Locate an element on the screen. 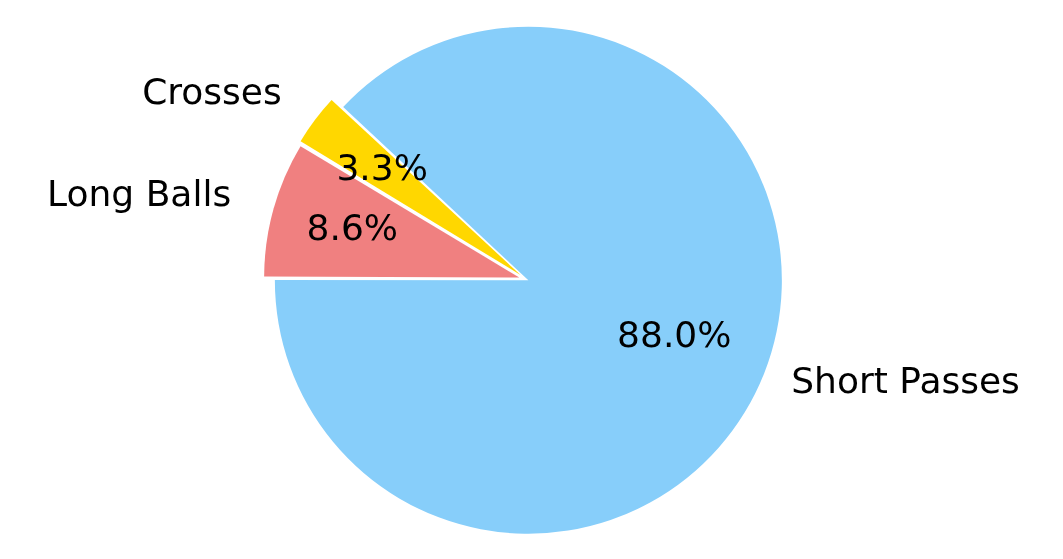  data-label: 88.0% is located at coordinates (674, 335).